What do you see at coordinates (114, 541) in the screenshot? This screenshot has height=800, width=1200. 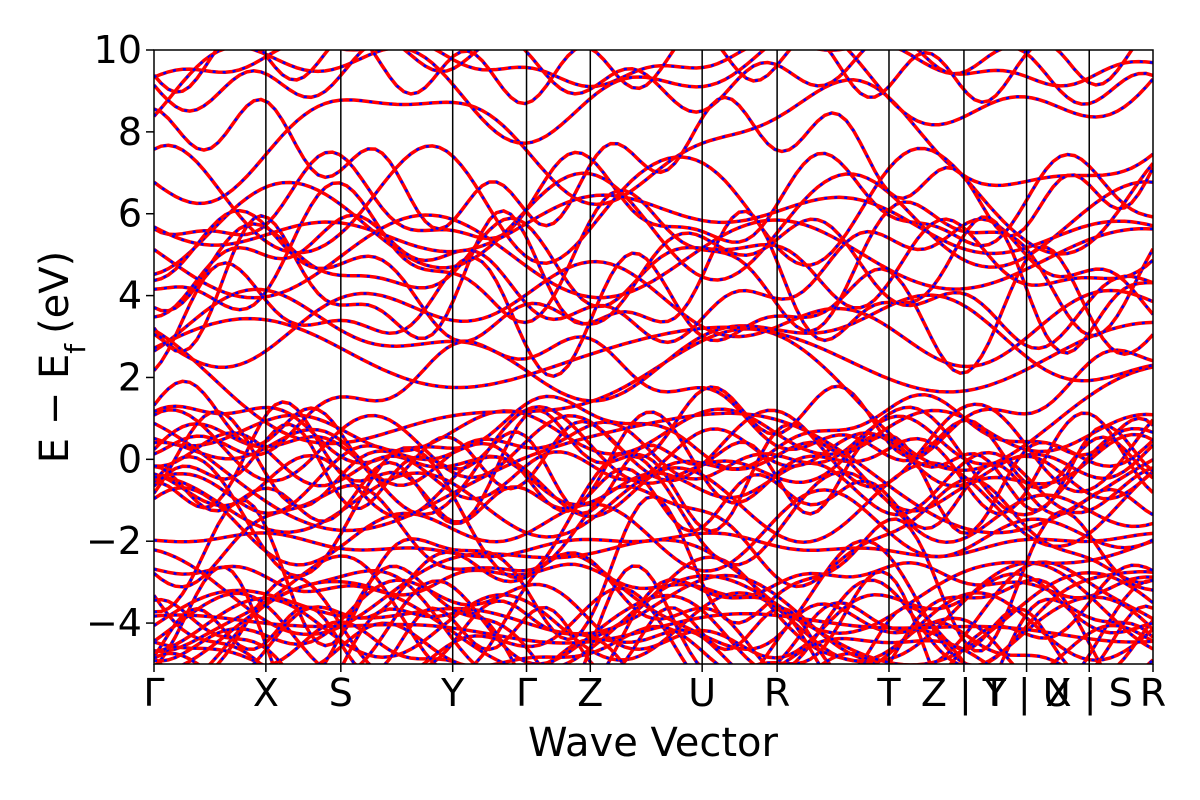 I see `y-tick-label: −2` at bounding box center [114, 541].